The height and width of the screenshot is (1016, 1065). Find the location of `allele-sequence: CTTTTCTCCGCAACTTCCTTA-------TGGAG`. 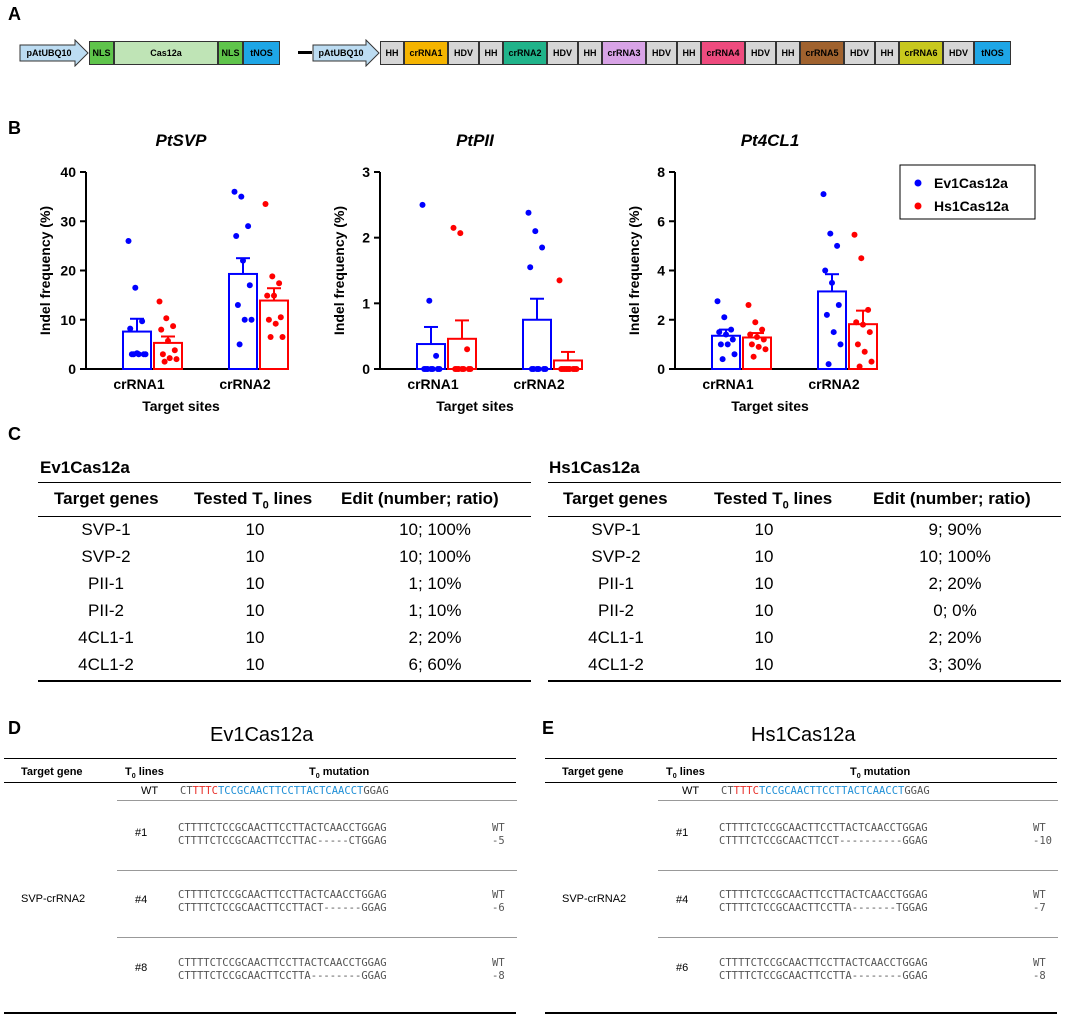

allele-sequence: CTTTTCTCCGCAACTTCCTTA-------TGGAG is located at coordinates (823, 908).